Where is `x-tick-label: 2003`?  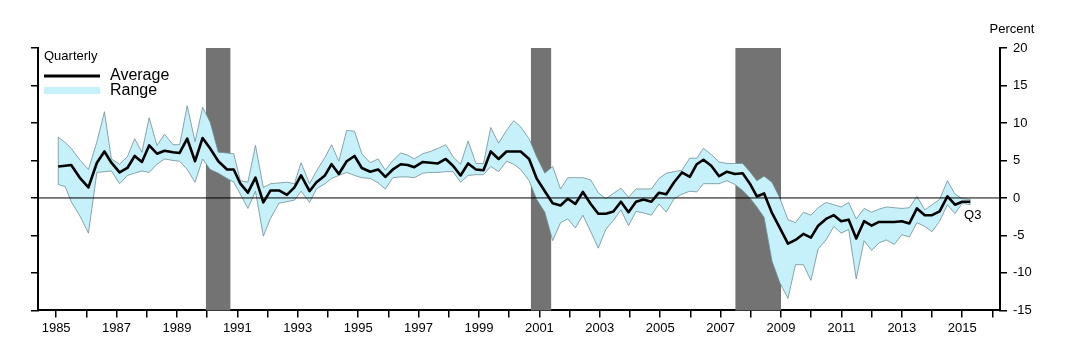 x-tick-label: 2003 is located at coordinates (600, 327).